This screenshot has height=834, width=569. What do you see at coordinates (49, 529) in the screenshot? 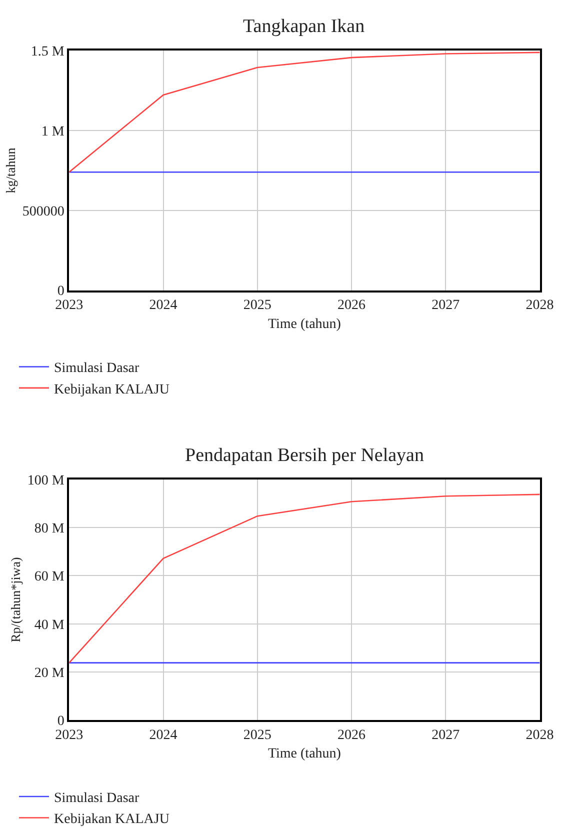
I see `y-tick-label: 80 M` at bounding box center [49, 529].